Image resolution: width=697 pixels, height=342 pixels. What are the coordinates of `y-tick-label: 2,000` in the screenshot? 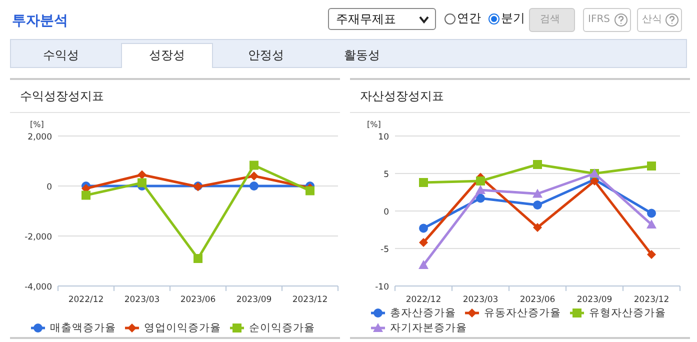 It's located at (40, 137).